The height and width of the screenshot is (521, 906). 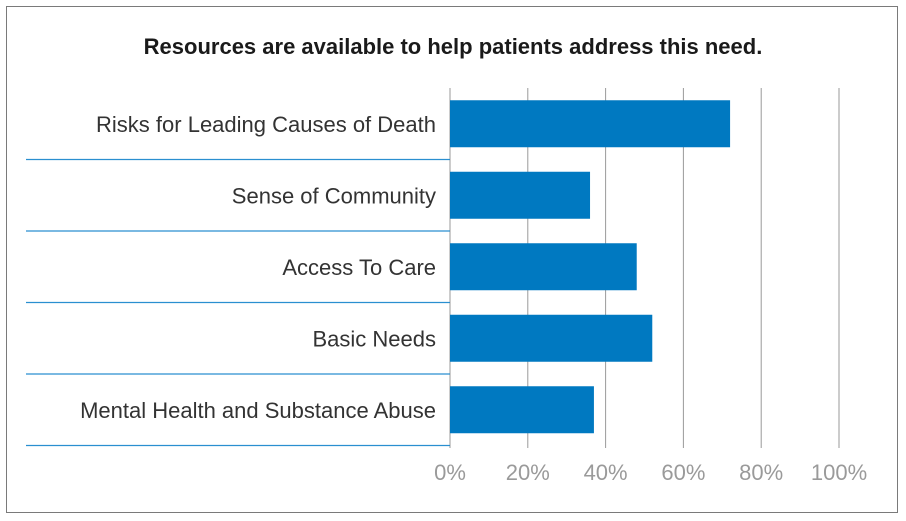 I want to click on category-label-0: Risks for Leading Causes of Death, so click(x=266, y=124).